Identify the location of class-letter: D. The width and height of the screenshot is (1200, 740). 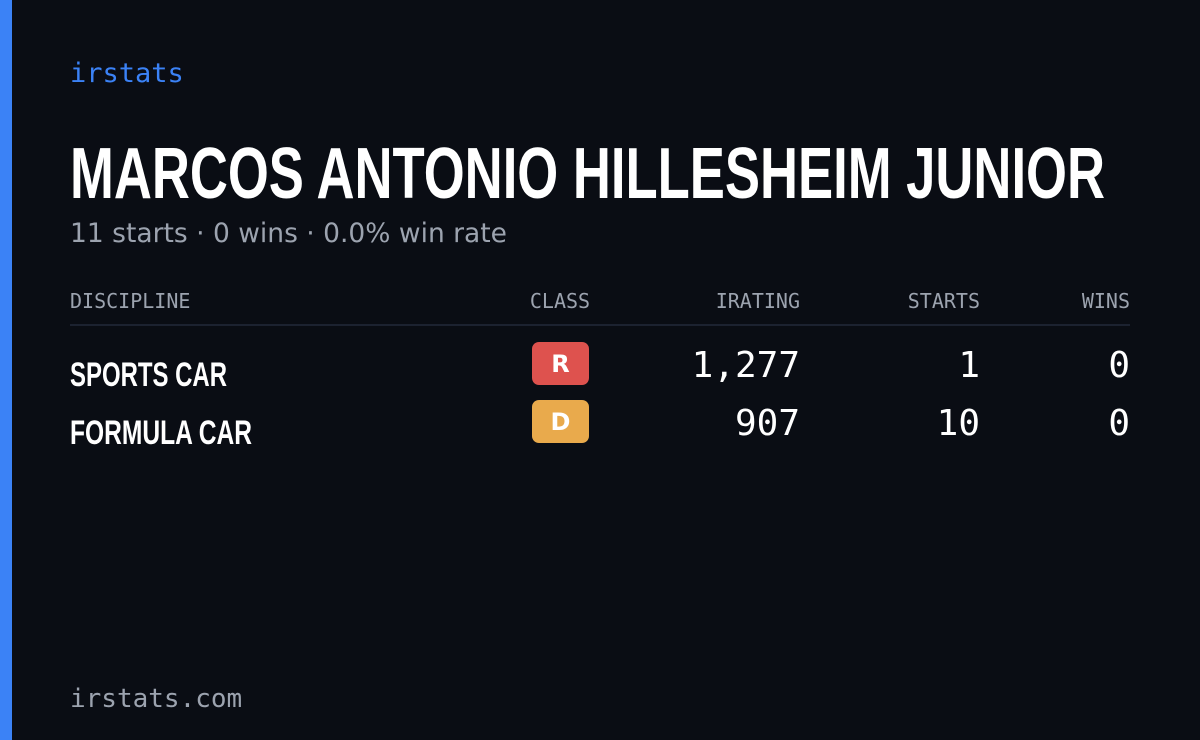
(561, 422).